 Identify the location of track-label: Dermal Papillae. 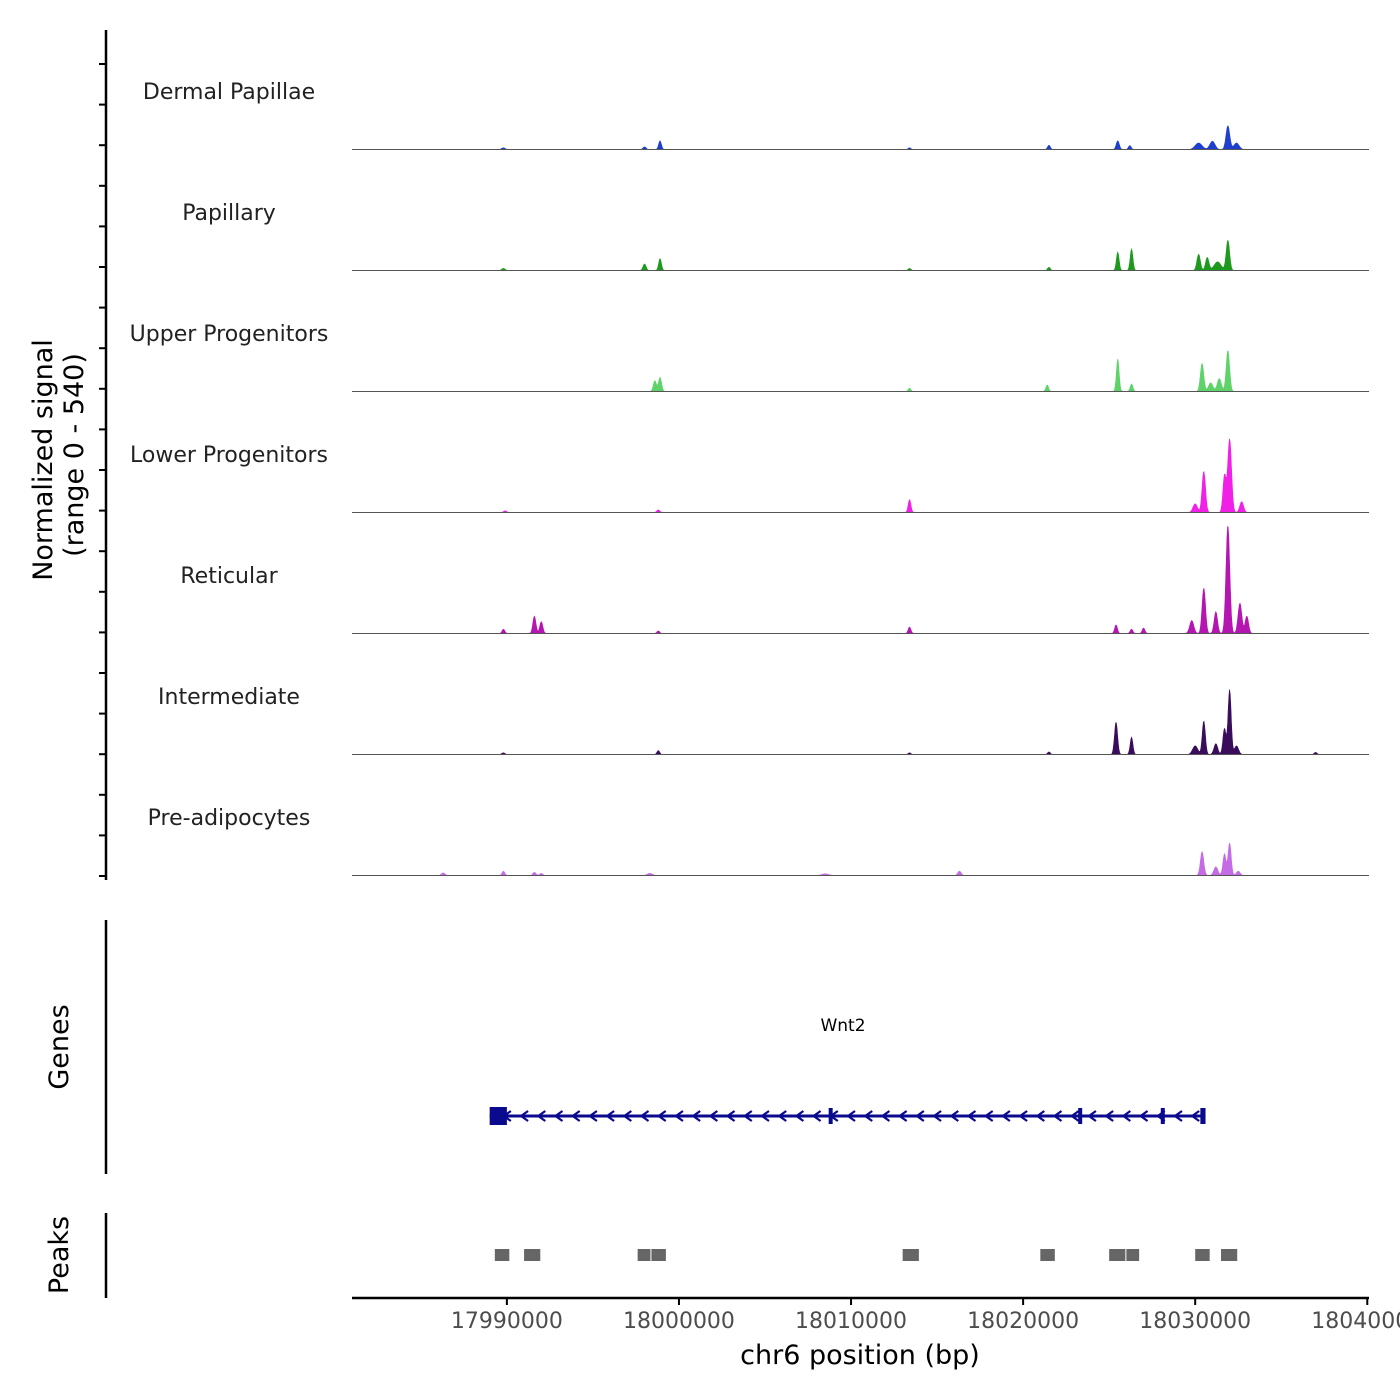
(229, 92).